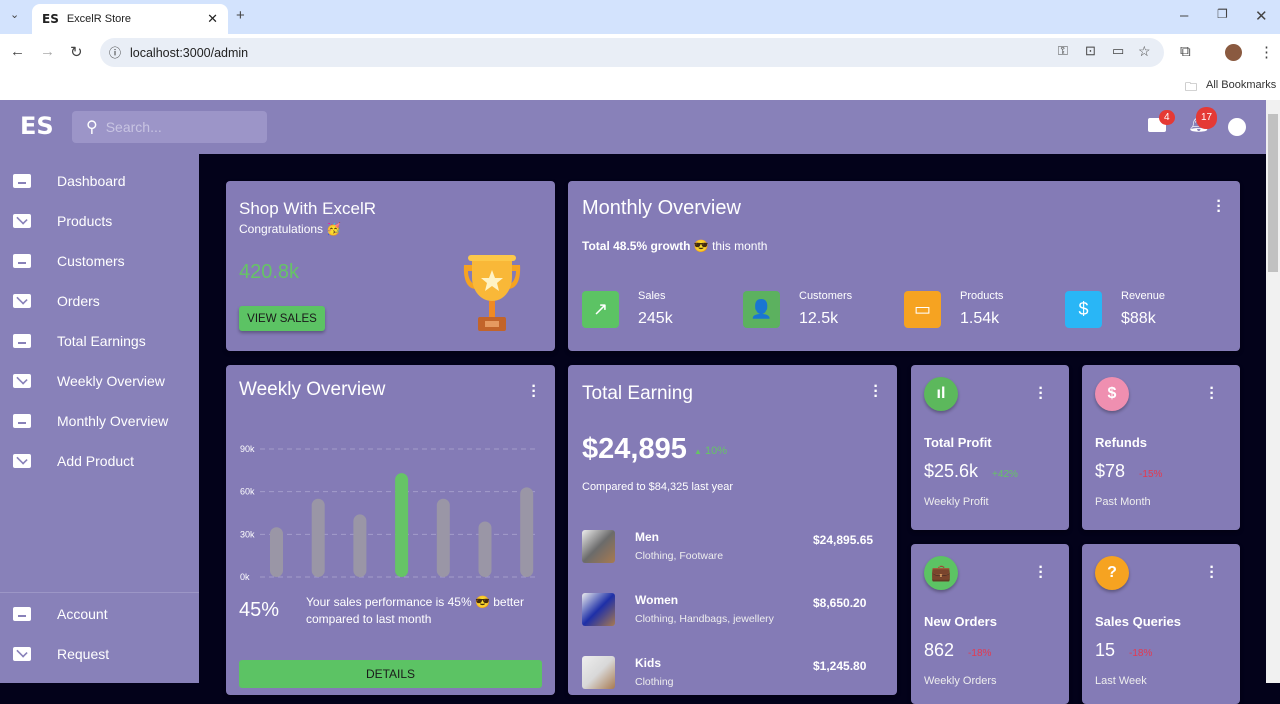  I want to click on scrollbar-thumb, so click(1273, 193).